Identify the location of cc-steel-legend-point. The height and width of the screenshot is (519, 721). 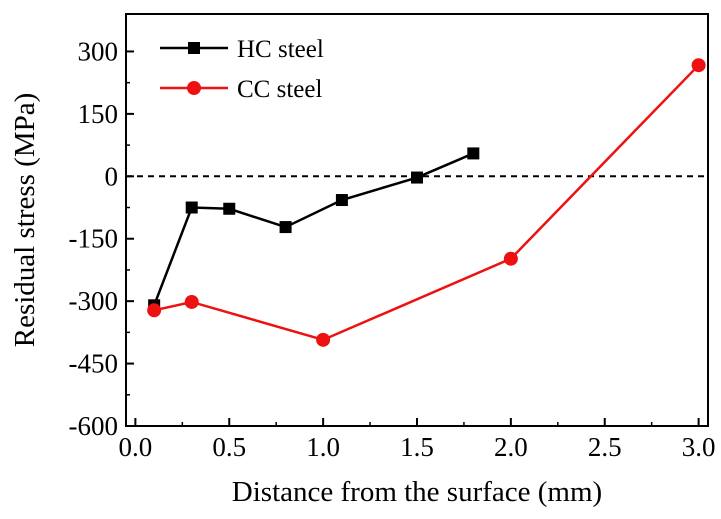
(194, 88).